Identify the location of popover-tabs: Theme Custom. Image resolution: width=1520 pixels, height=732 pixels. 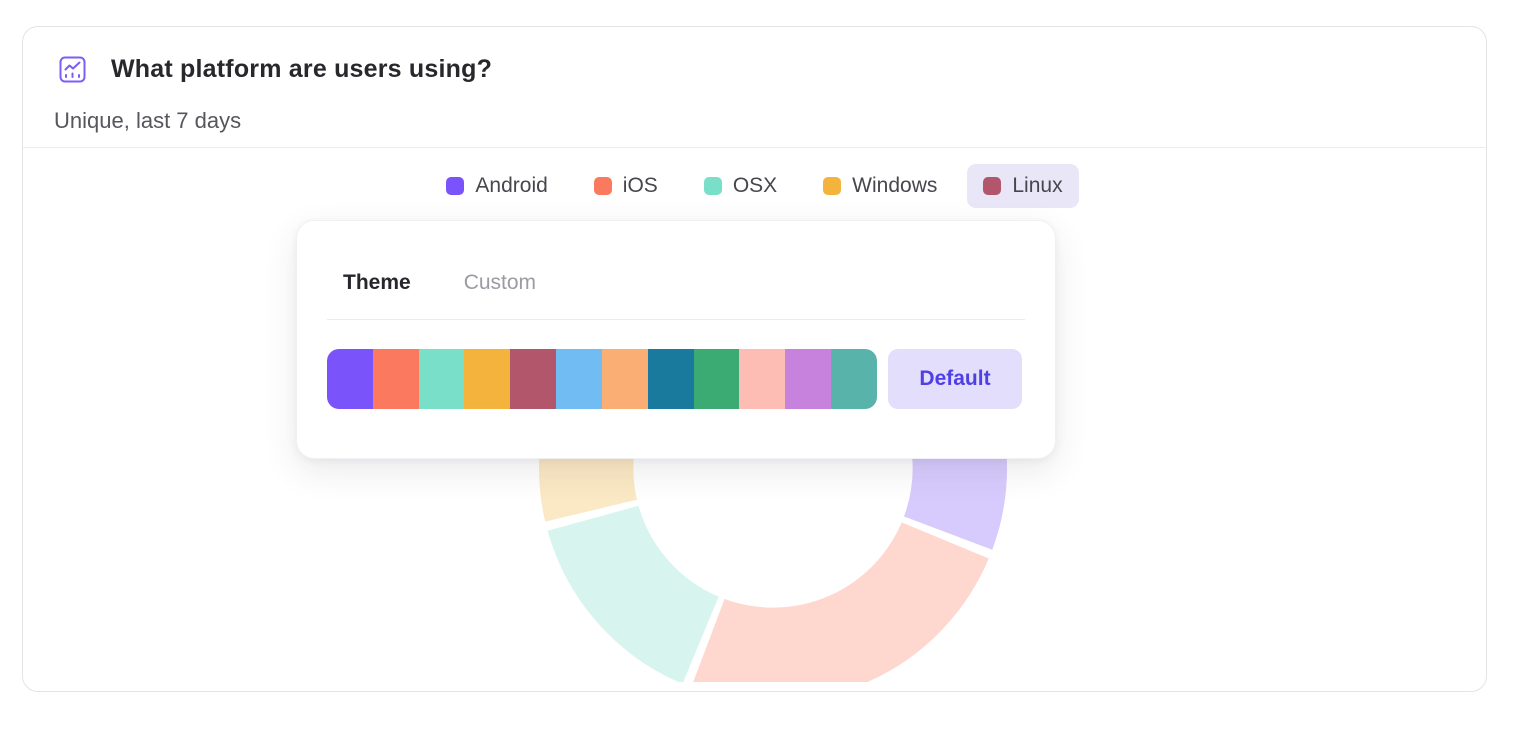
(439, 283).